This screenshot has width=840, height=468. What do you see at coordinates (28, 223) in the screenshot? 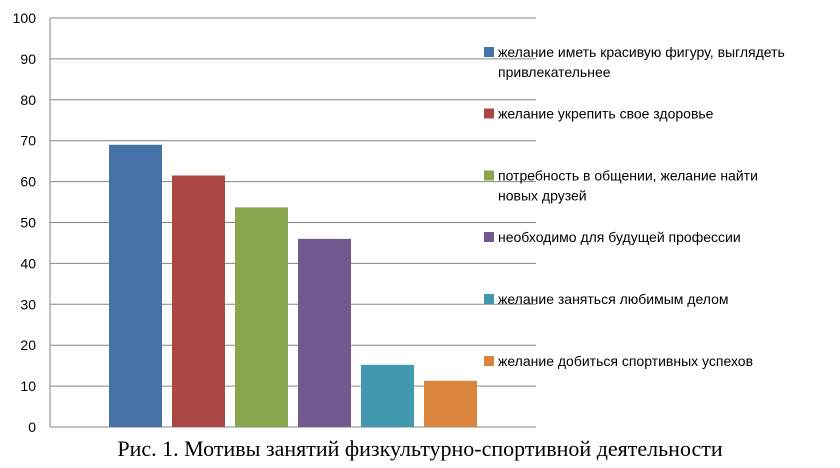
I see `y-tick-label: 50` at bounding box center [28, 223].